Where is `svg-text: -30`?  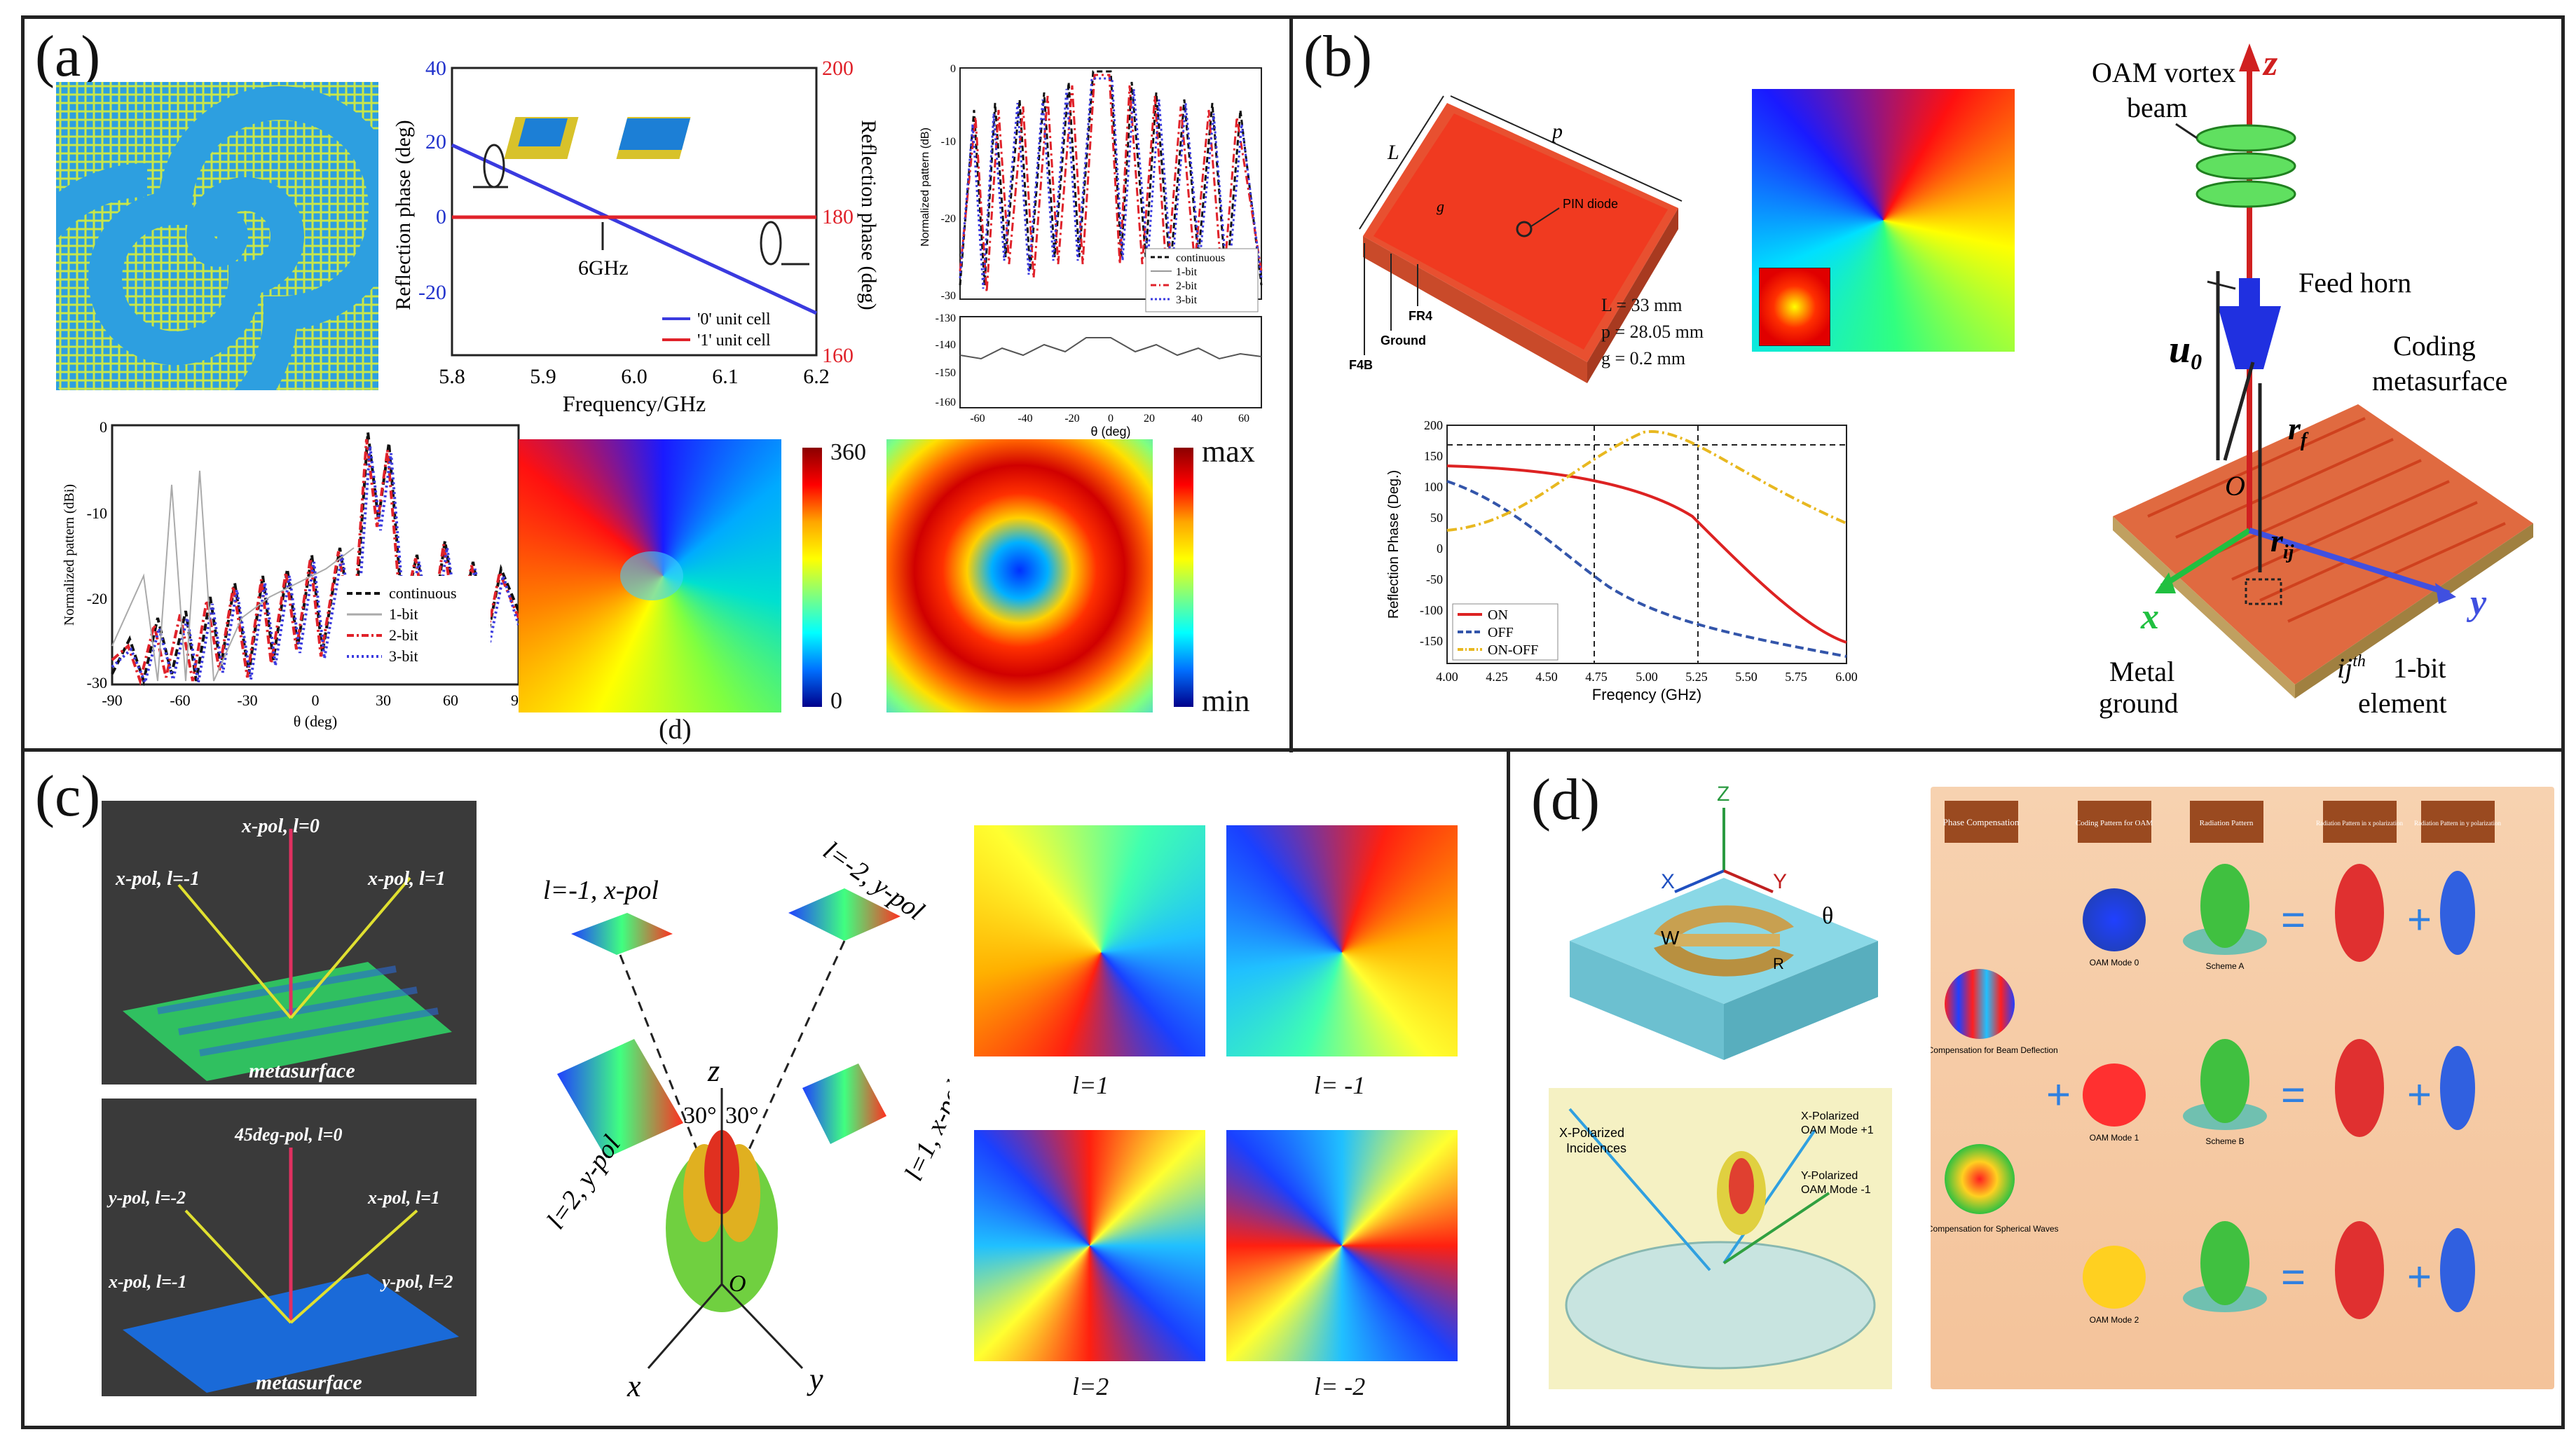 svg-text: -30 is located at coordinates (247, 700).